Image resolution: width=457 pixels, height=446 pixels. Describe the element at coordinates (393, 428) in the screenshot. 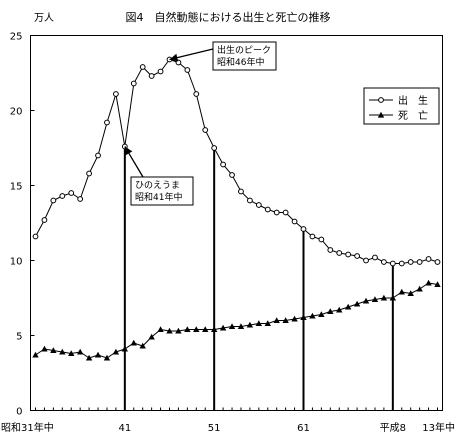

I see `x-tick-label-4: 平成8` at that location.